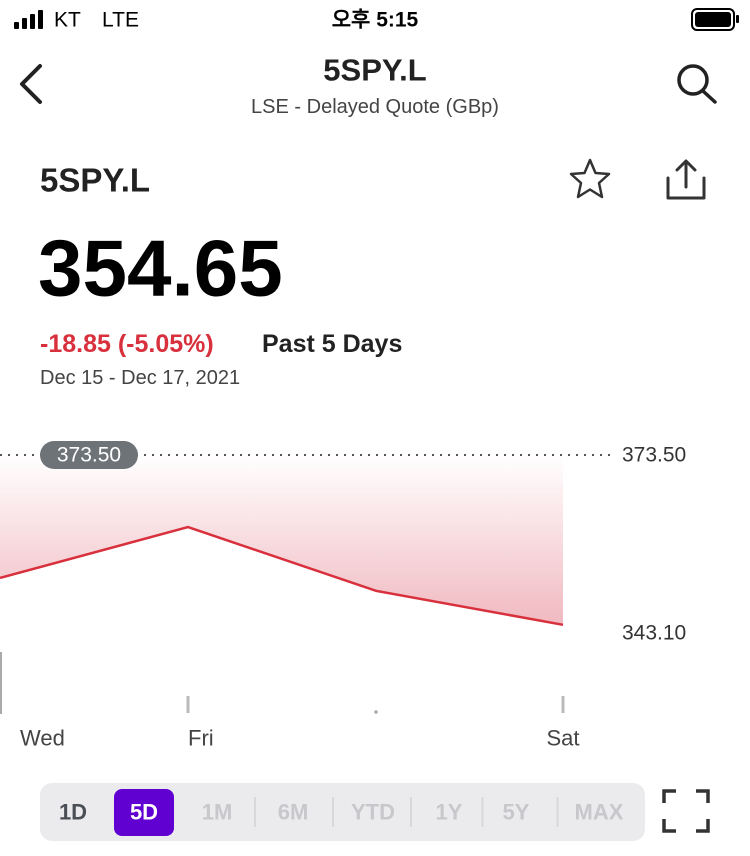 The width and height of the screenshot is (750, 856). What do you see at coordinates (95, 180) in the screenshot?
I see `symbol: 5SPY.L` at bounding box center [95, 180].